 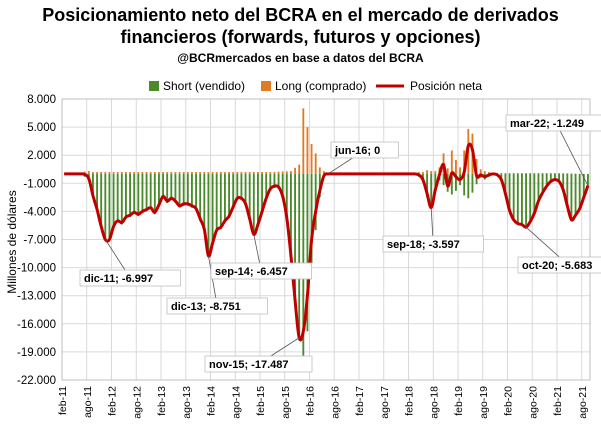 What do you see at coordinates (39, 184) in the screenshot?
I see `y-tick-label: -1.000` at bounding box center [39, 184].